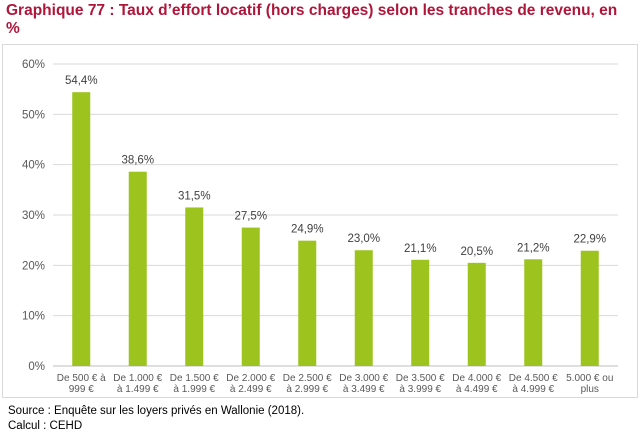 The image size is (640, 437). Describe the element at coordinates (33, 216) in the screenshot. I see `y-tick-label: 30%` at that location.